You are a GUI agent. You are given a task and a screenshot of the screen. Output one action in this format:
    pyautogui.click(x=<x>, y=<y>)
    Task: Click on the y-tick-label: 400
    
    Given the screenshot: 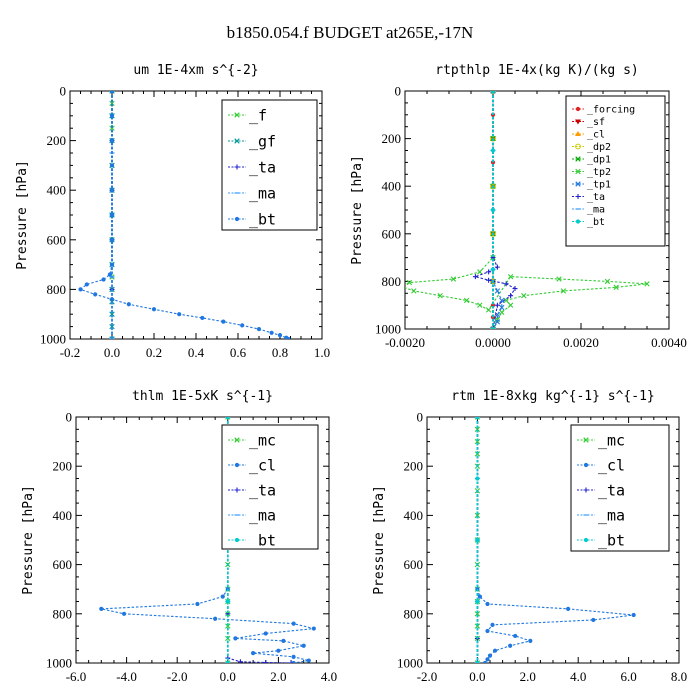 What is the action you would take?
    pyautogui.click(x=414, y=515)
    